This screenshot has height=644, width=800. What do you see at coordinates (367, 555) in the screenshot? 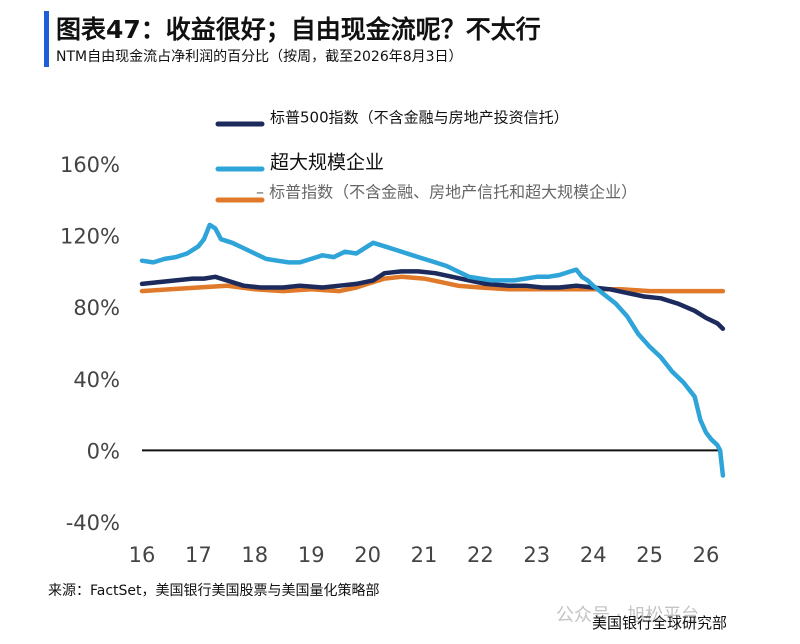
I see `x-tick-label: 20` at bounding box center [367, 555].